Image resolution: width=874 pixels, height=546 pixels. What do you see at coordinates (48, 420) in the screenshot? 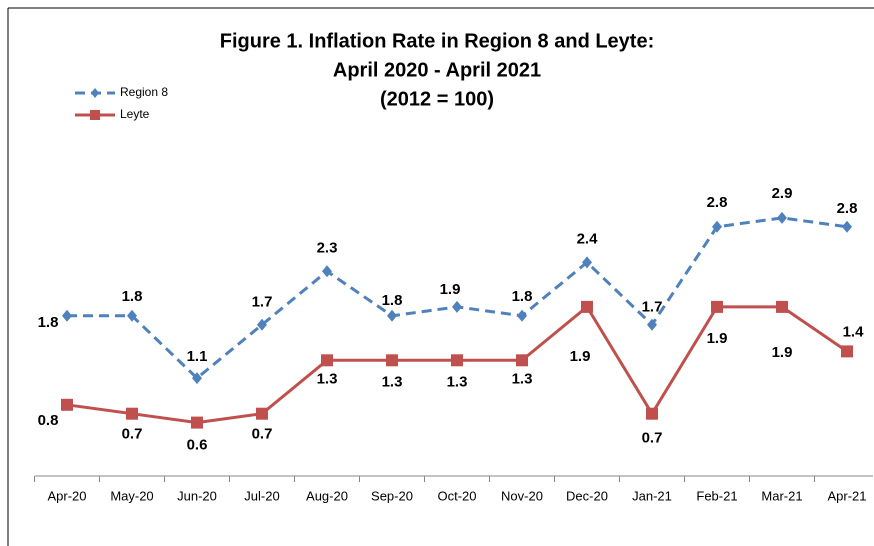
I see `data-label: 0.8` at bounding box center [48, 420].